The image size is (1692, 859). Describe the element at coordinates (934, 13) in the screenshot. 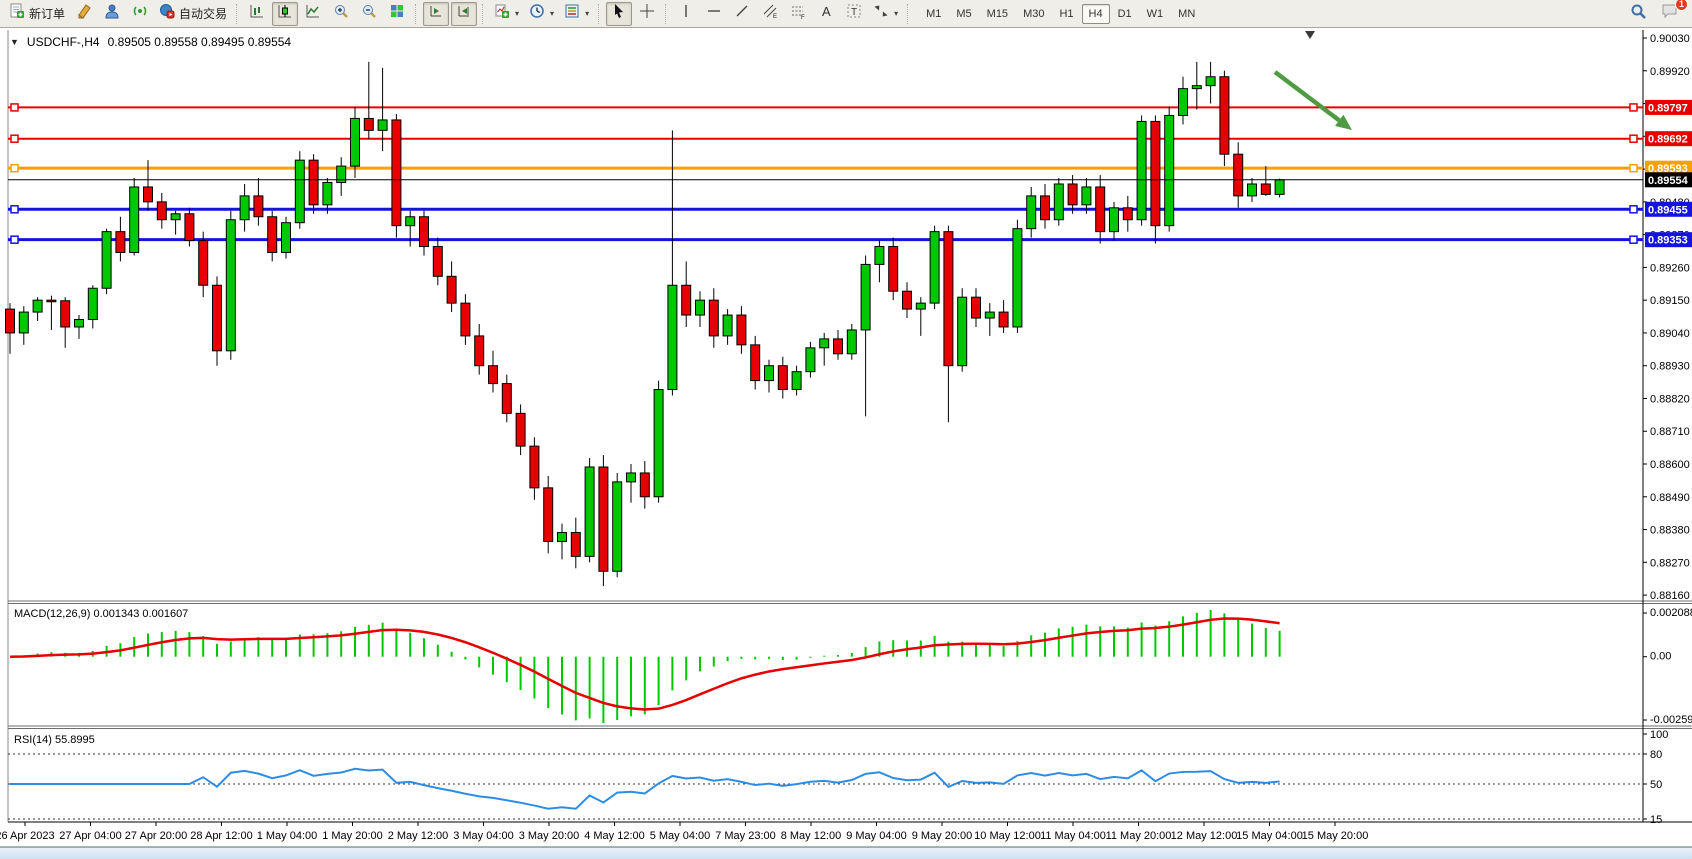

I see `timeframe-m1-button: M1` at that location.